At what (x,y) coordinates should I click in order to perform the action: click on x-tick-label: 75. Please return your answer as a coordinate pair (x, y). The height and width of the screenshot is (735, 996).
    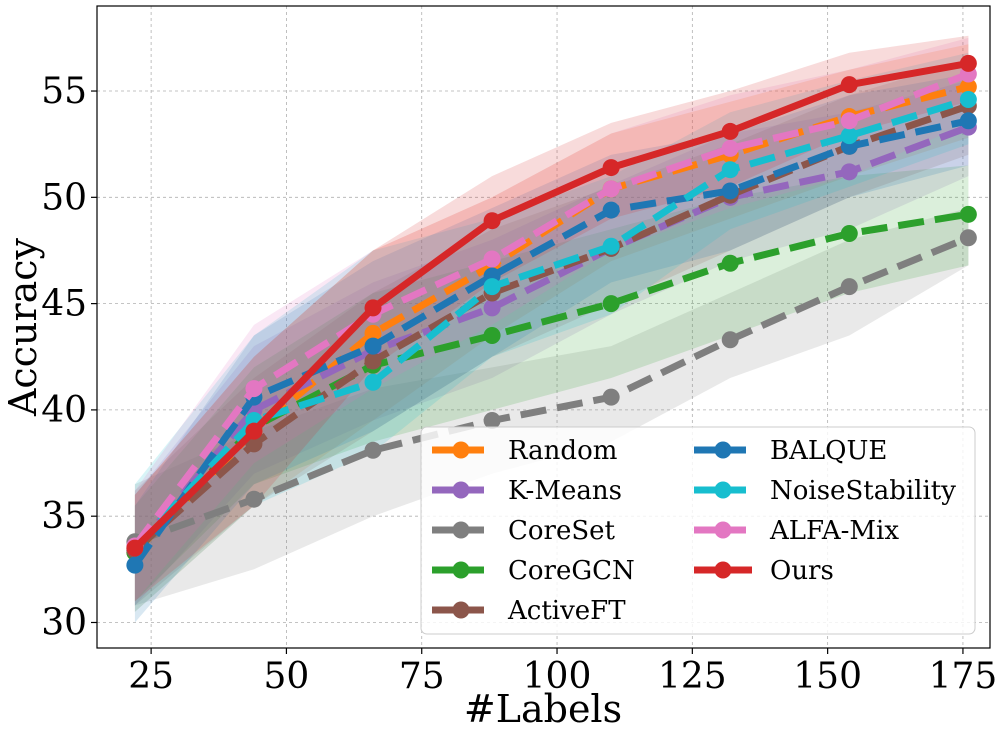
    Looking at the image, I should click on (422, 676).